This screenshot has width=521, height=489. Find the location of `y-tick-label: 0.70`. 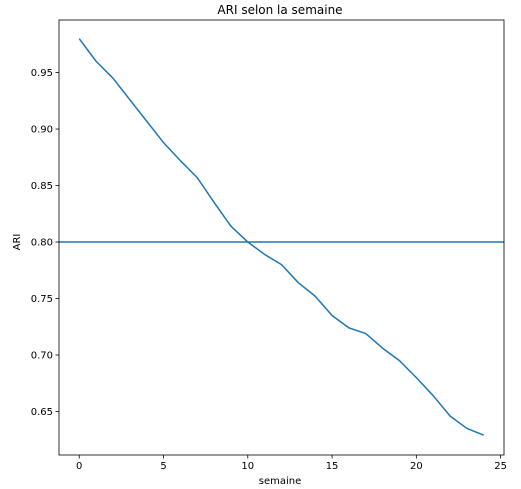

y-tick-label: 0.70 is located at coordinates (42, 356).